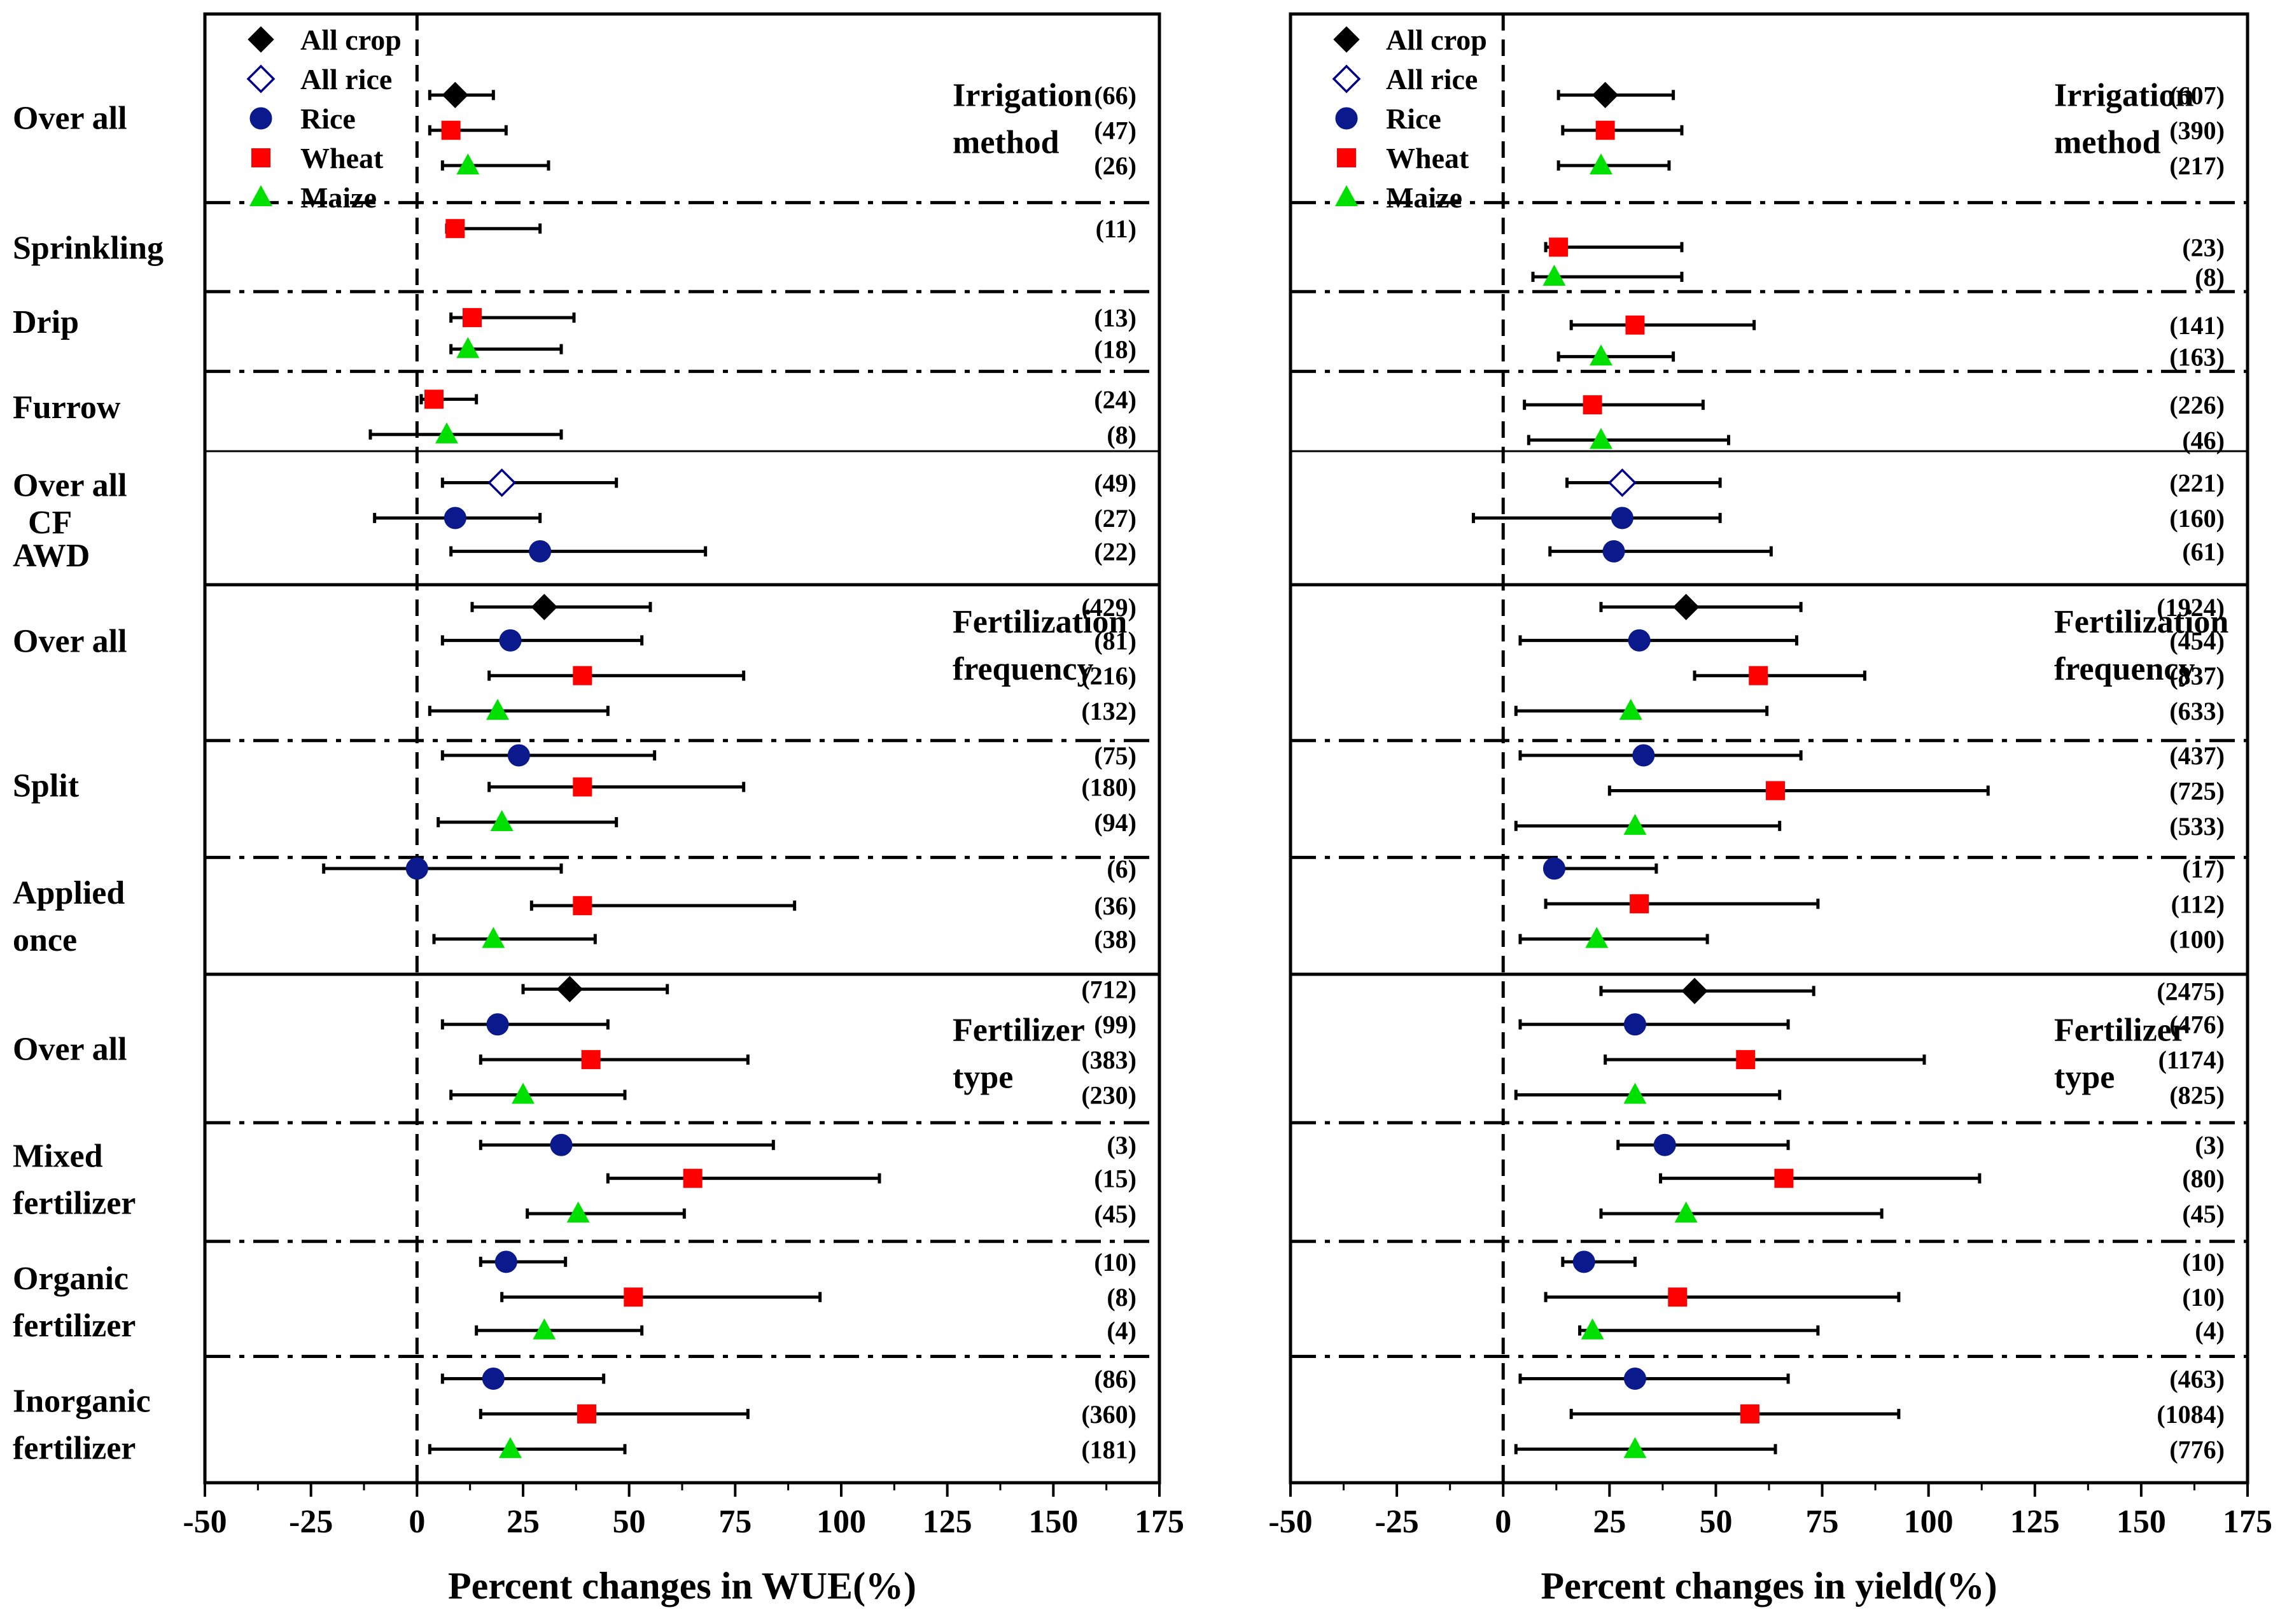 This screenshot has width=2287, height=1624. What do you see at coordinates (1023, 95) in the screenshot?
I see `group-title: Irrigation` at bounding box center [1023, 95].